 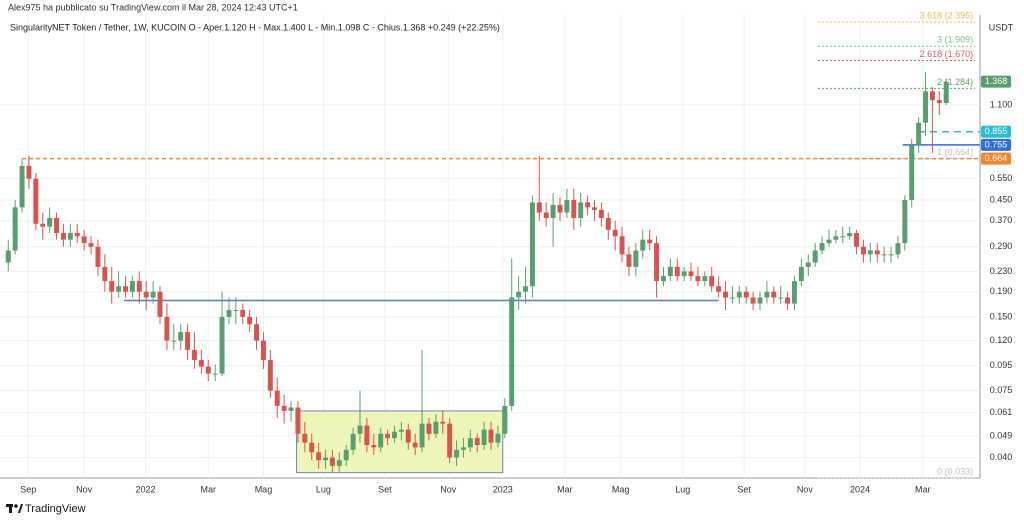 What do you see at coordinates (1001, 220) in the screenshot?
I see `y-tick-label: 0.370` at bounding box center [1001, 220].